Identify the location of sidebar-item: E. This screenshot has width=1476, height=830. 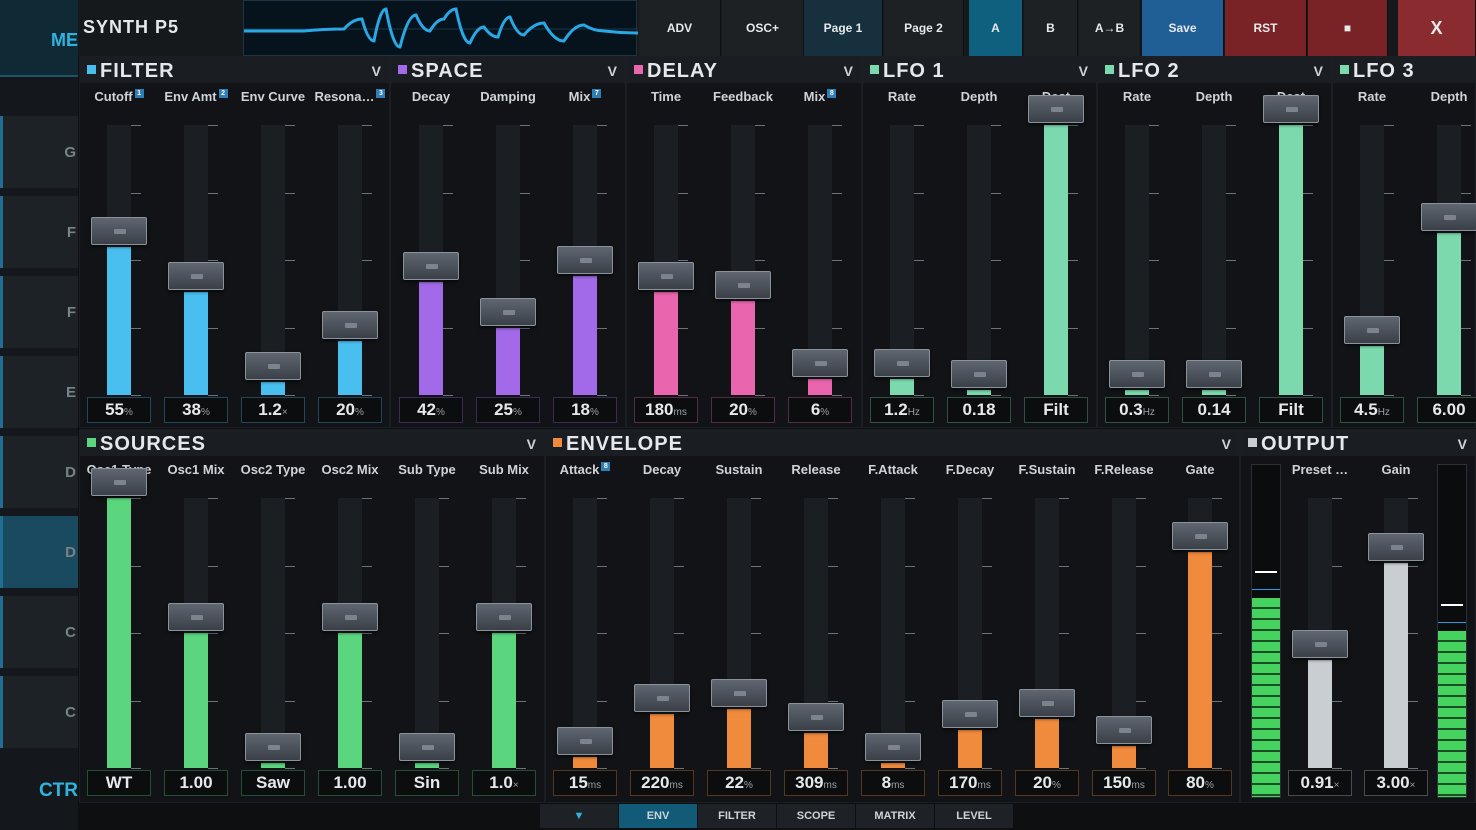
(39, 392).